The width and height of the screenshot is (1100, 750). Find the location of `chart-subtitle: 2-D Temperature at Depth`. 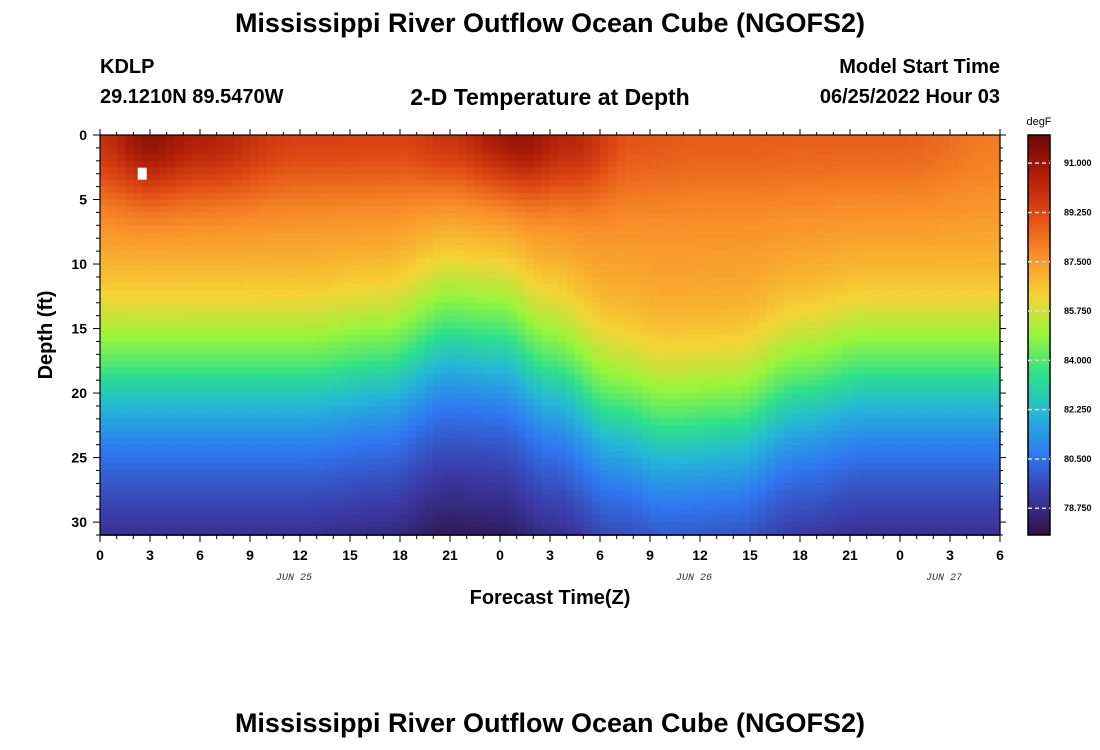

chart-subtitle: 2-D Temperature at Depth is located at coordinates (550, 97).